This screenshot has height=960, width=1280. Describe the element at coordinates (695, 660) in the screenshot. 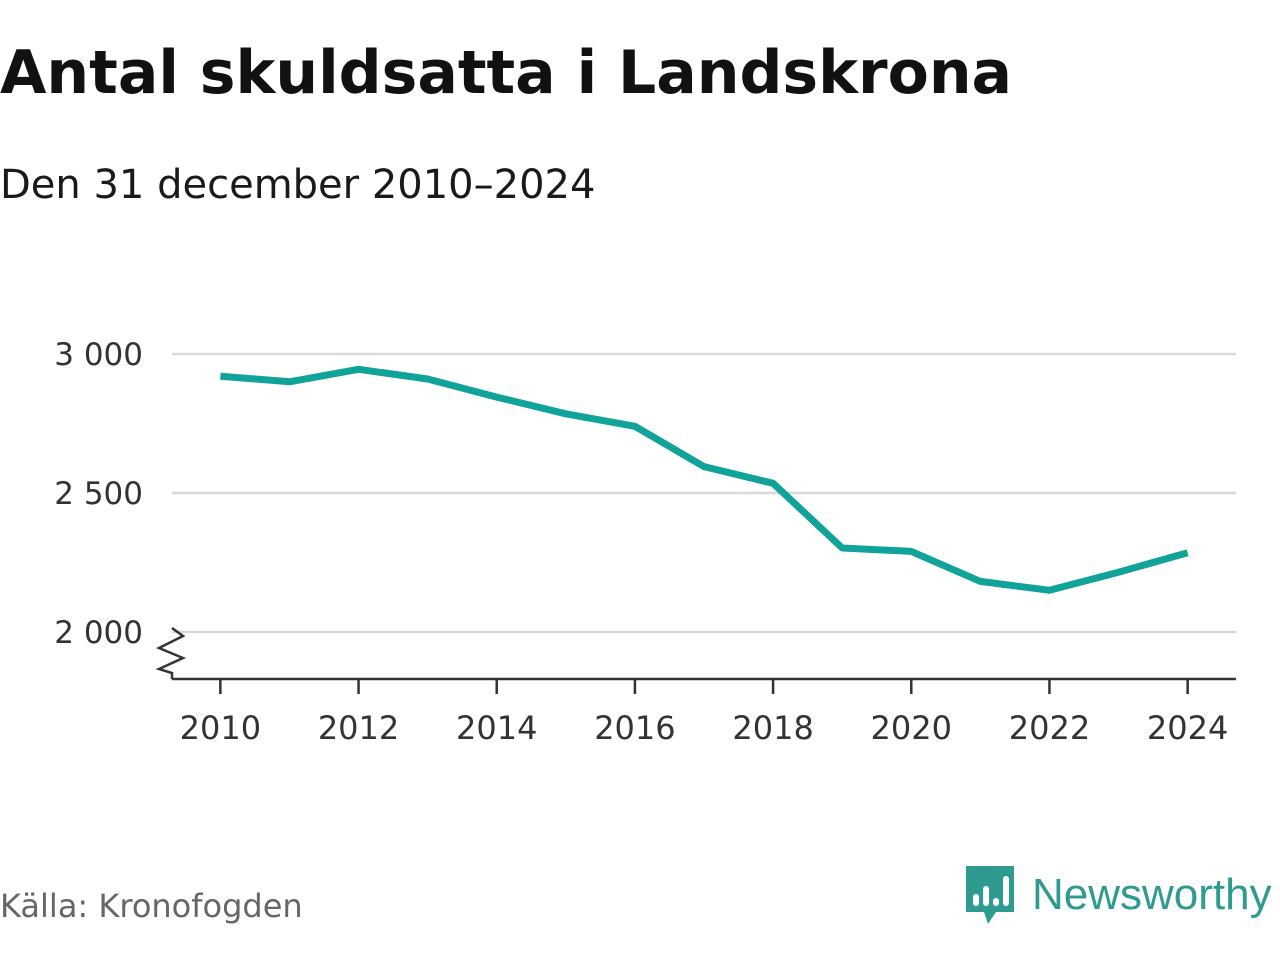

I see `x-axis` at that location.